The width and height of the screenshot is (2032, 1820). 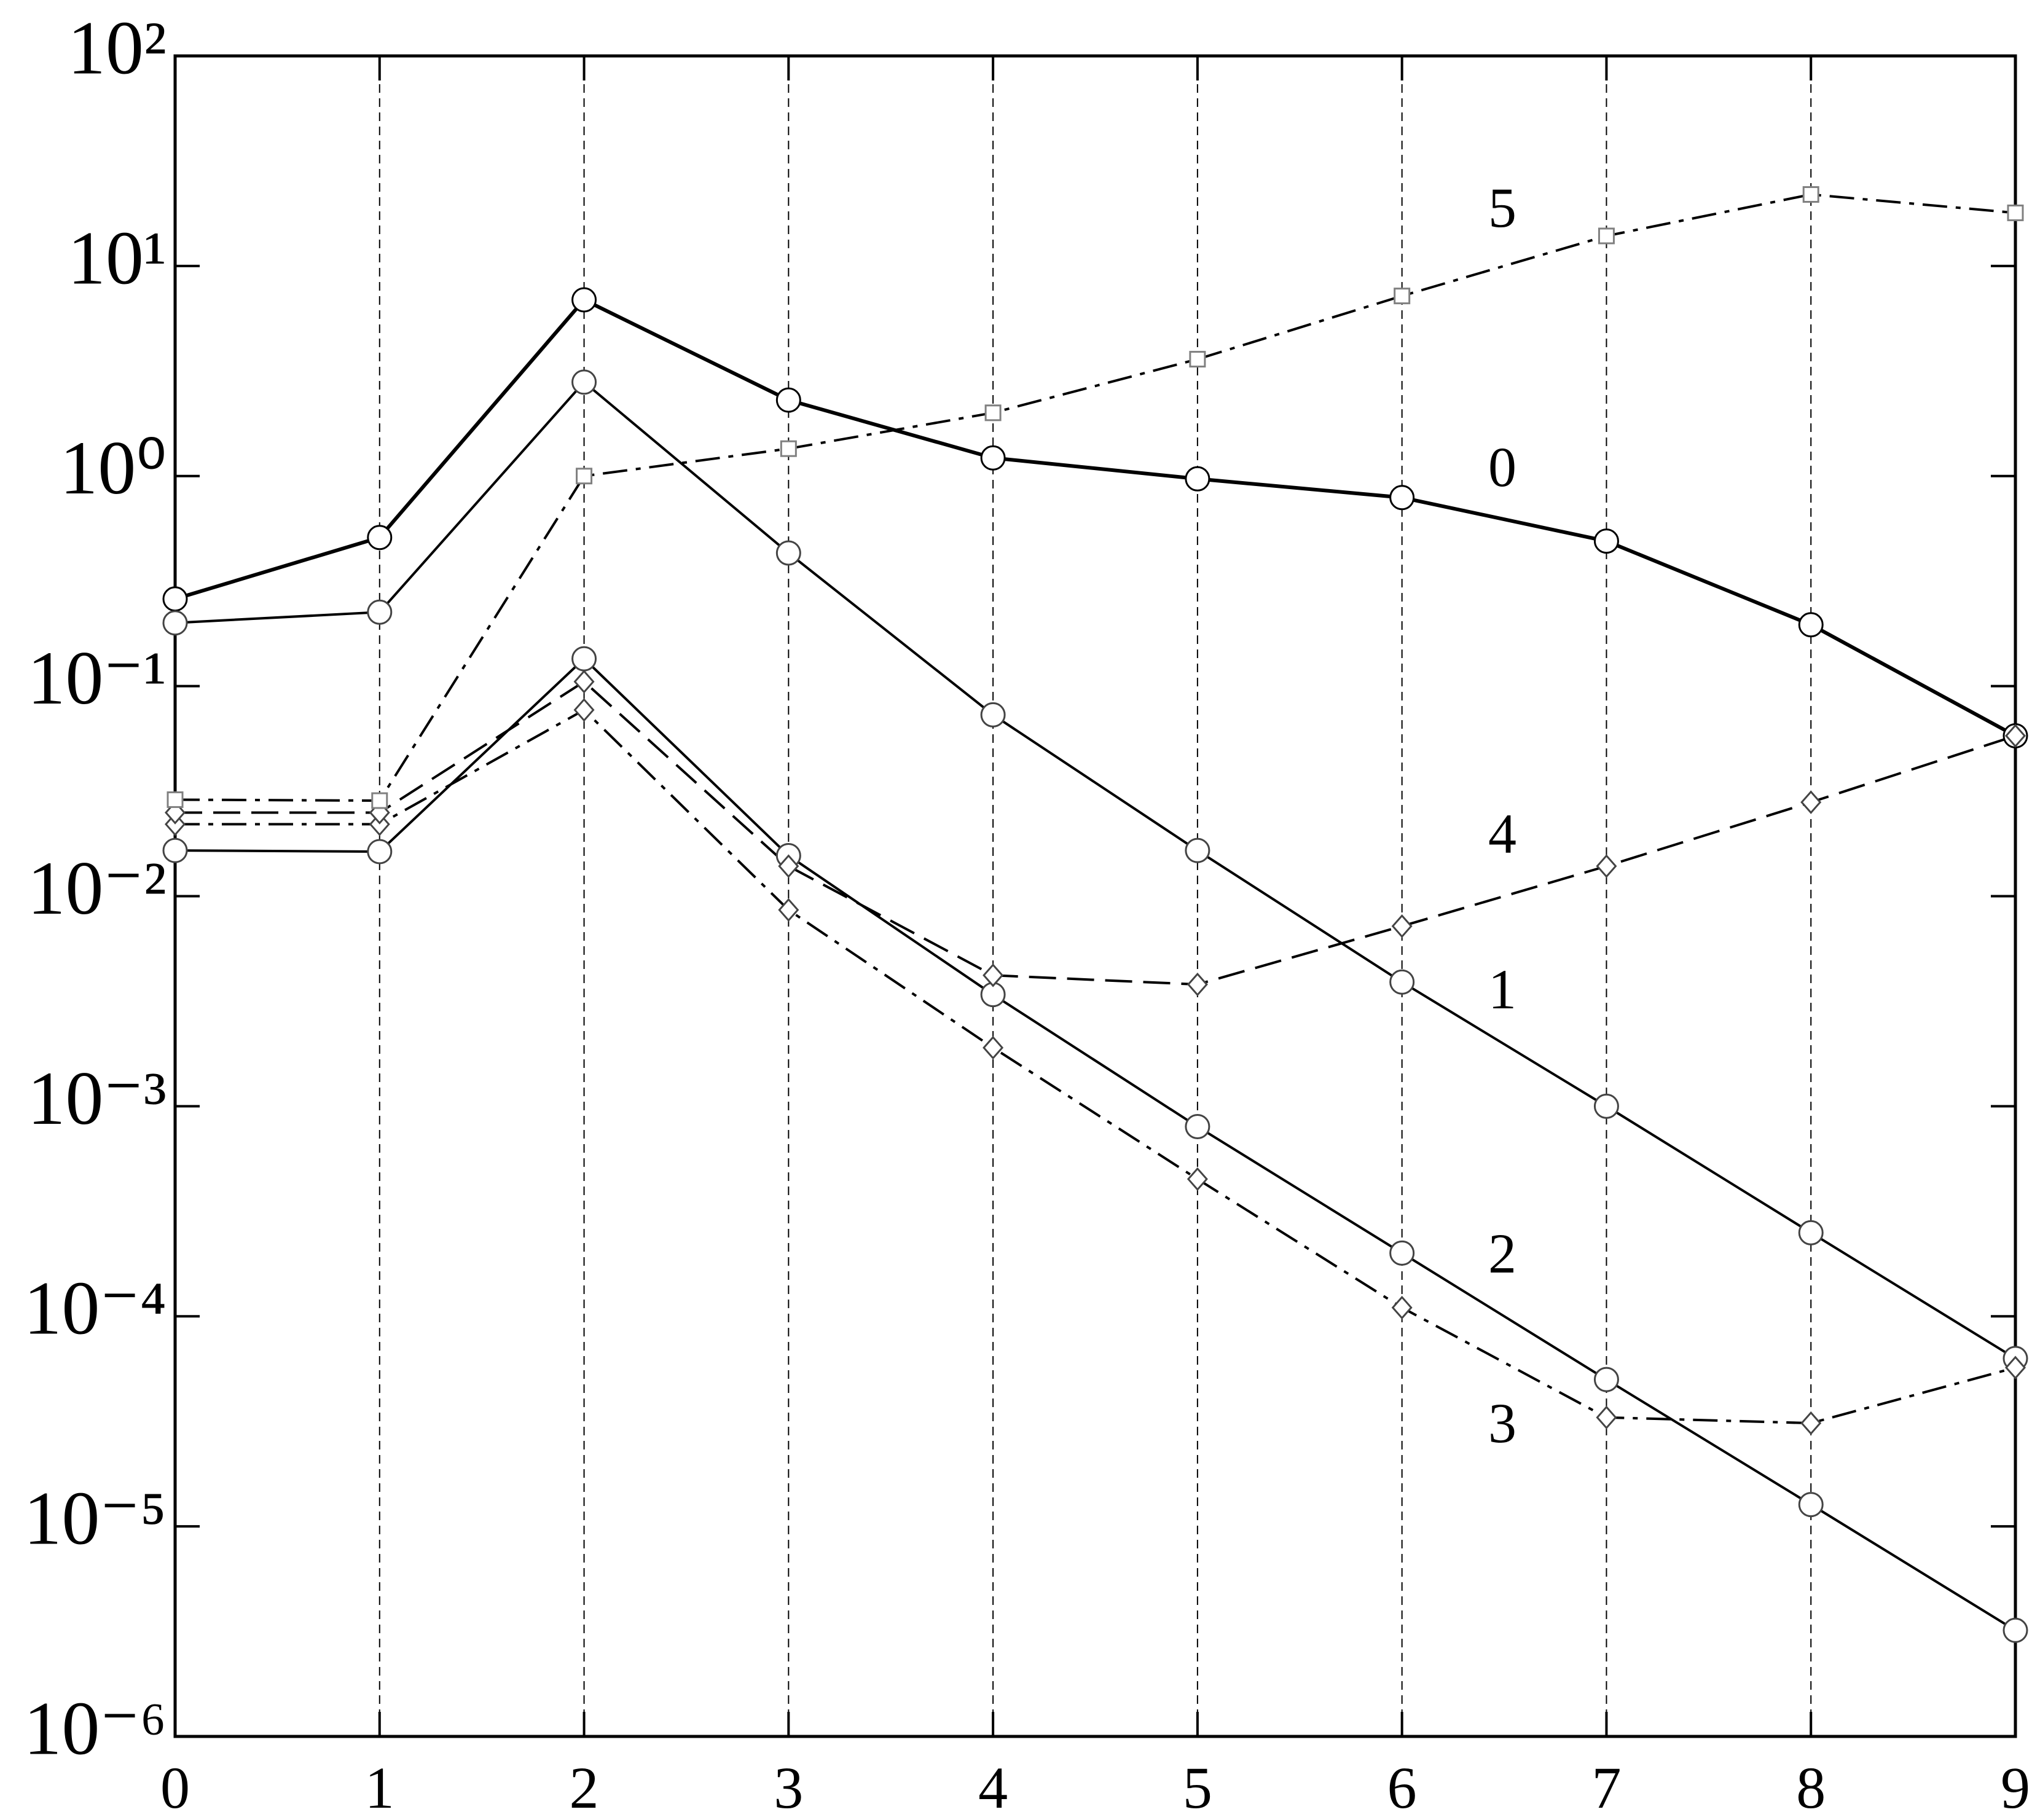 I want to click on x-tick-label: 0, so click(x=175, y=1787).